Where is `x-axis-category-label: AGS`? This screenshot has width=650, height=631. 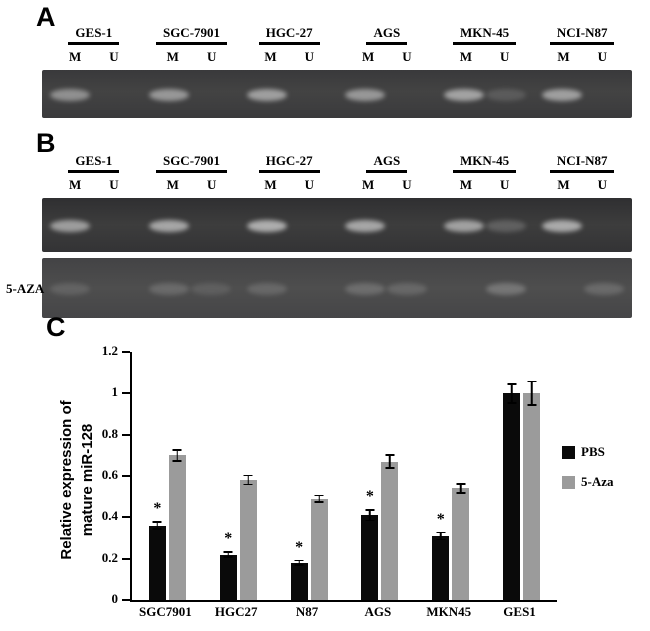
x-axis-category-label: AGS is located at coordinates (378, 611).